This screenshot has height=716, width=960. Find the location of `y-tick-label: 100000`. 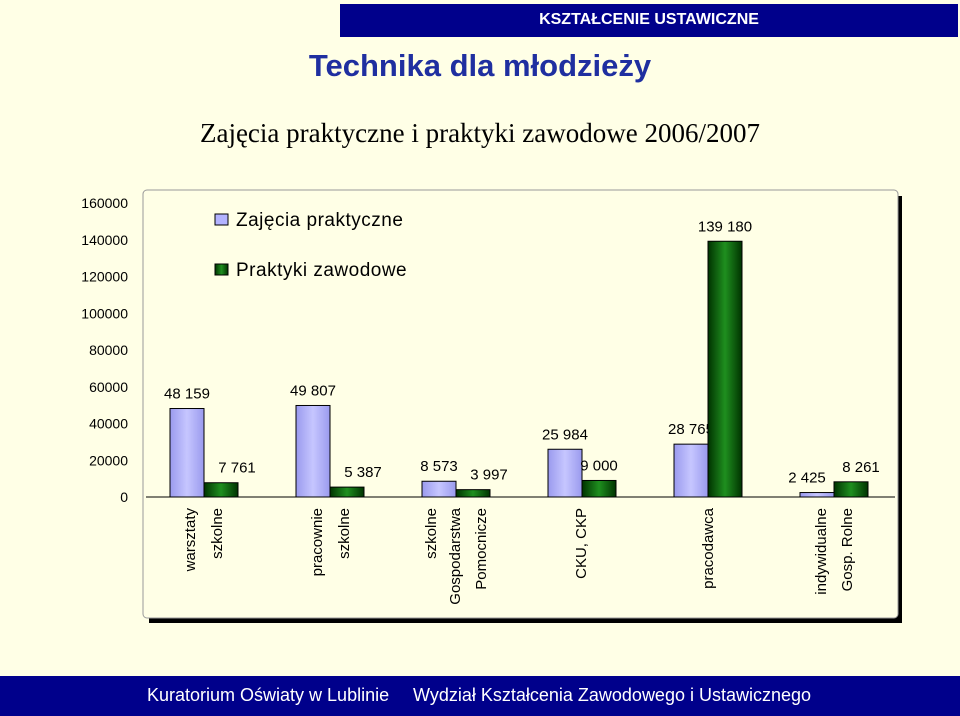

y-tick-label: 100000 is located at coordinates (104, 313).